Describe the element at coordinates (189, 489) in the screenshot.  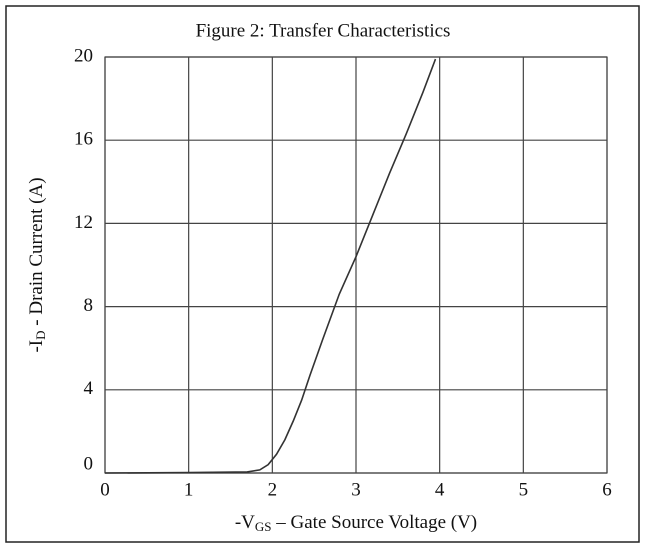
I see `x-tick-label: 1` at that location.